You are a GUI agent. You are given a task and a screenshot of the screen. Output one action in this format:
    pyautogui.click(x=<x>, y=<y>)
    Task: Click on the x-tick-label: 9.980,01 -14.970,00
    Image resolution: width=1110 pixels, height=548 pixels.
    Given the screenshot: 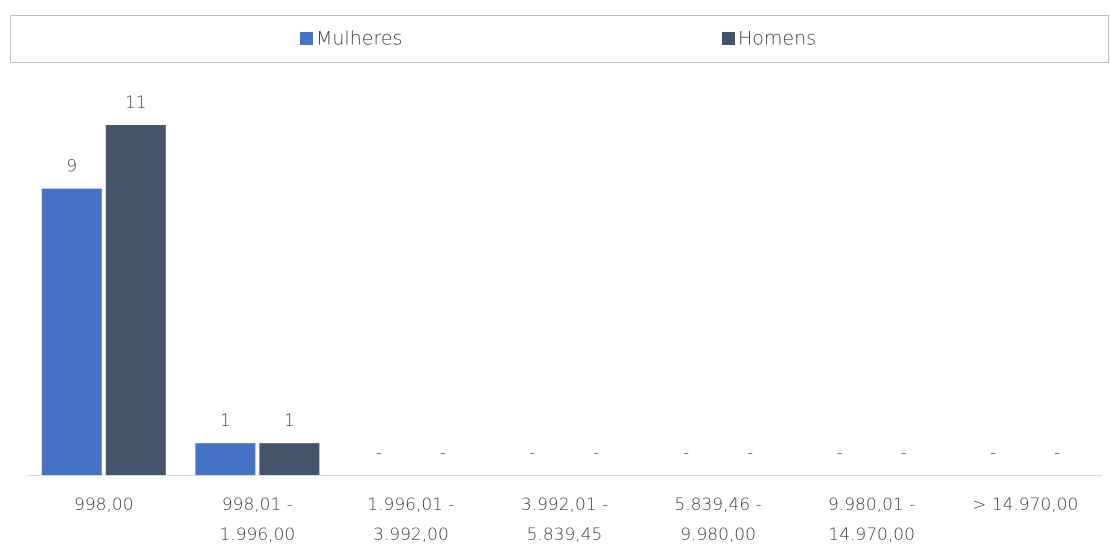 What is the action you would take?
    pyautogui.click(x=871, y=520)
    